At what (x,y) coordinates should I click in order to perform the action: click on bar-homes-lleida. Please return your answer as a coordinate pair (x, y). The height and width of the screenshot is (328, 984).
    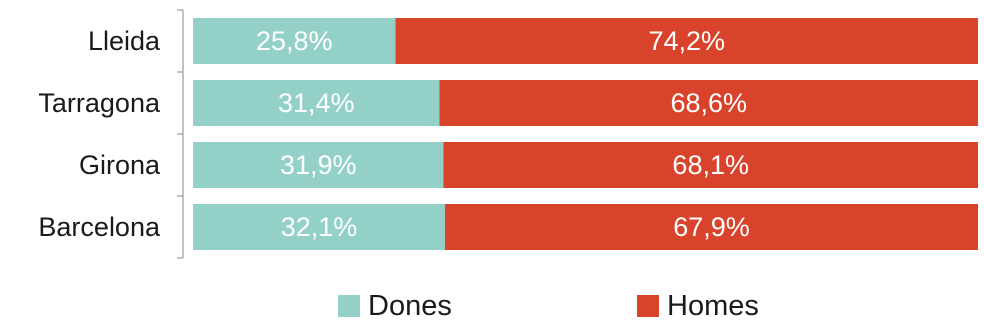
    Looking at the image, I should click on (686, 41).